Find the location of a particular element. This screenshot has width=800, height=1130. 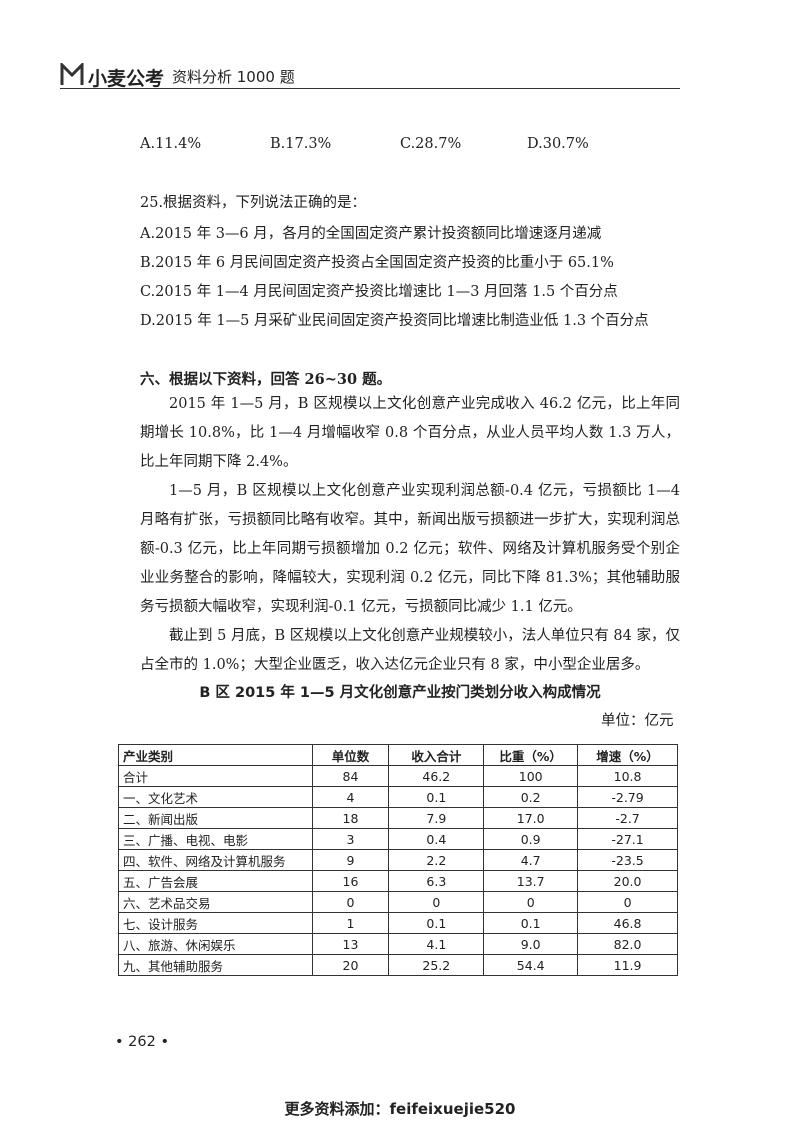

cell: 三、广播、电视、电影 is located at coordinates (215, 839).